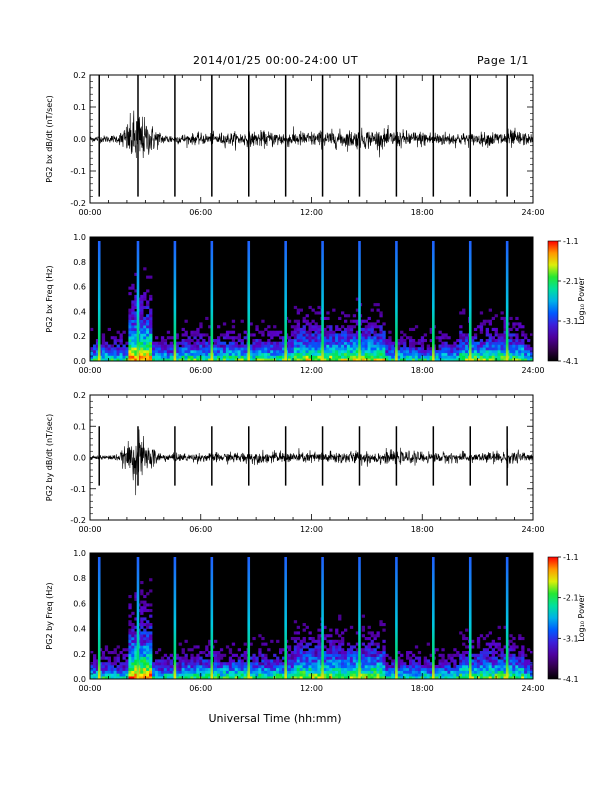  Describe the element at coordinates (311, 370) in the screenshot. I see `x-tick-label: 12:00` at that location.